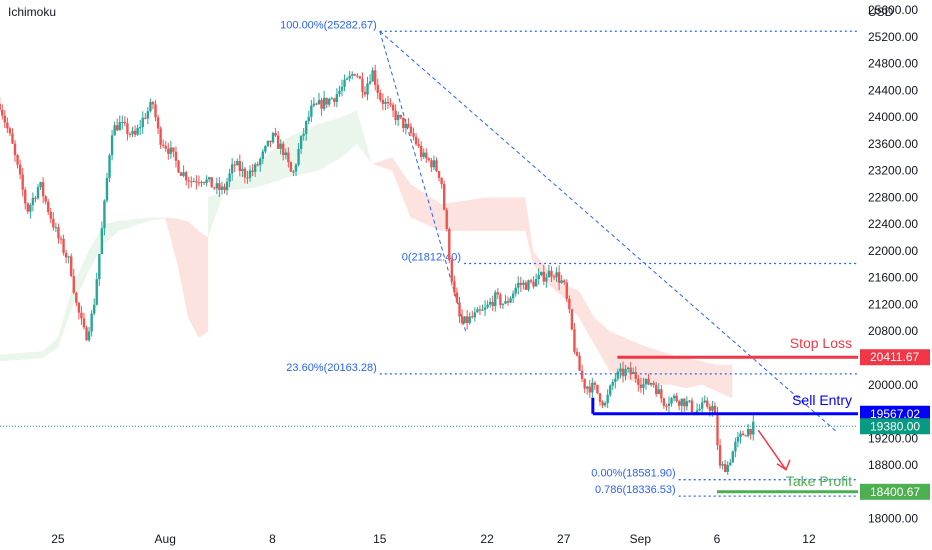  Describe the element at coordinates (431, 257) in the screenshot. I see `fib-level-label: 0(21812.40)` at that location.